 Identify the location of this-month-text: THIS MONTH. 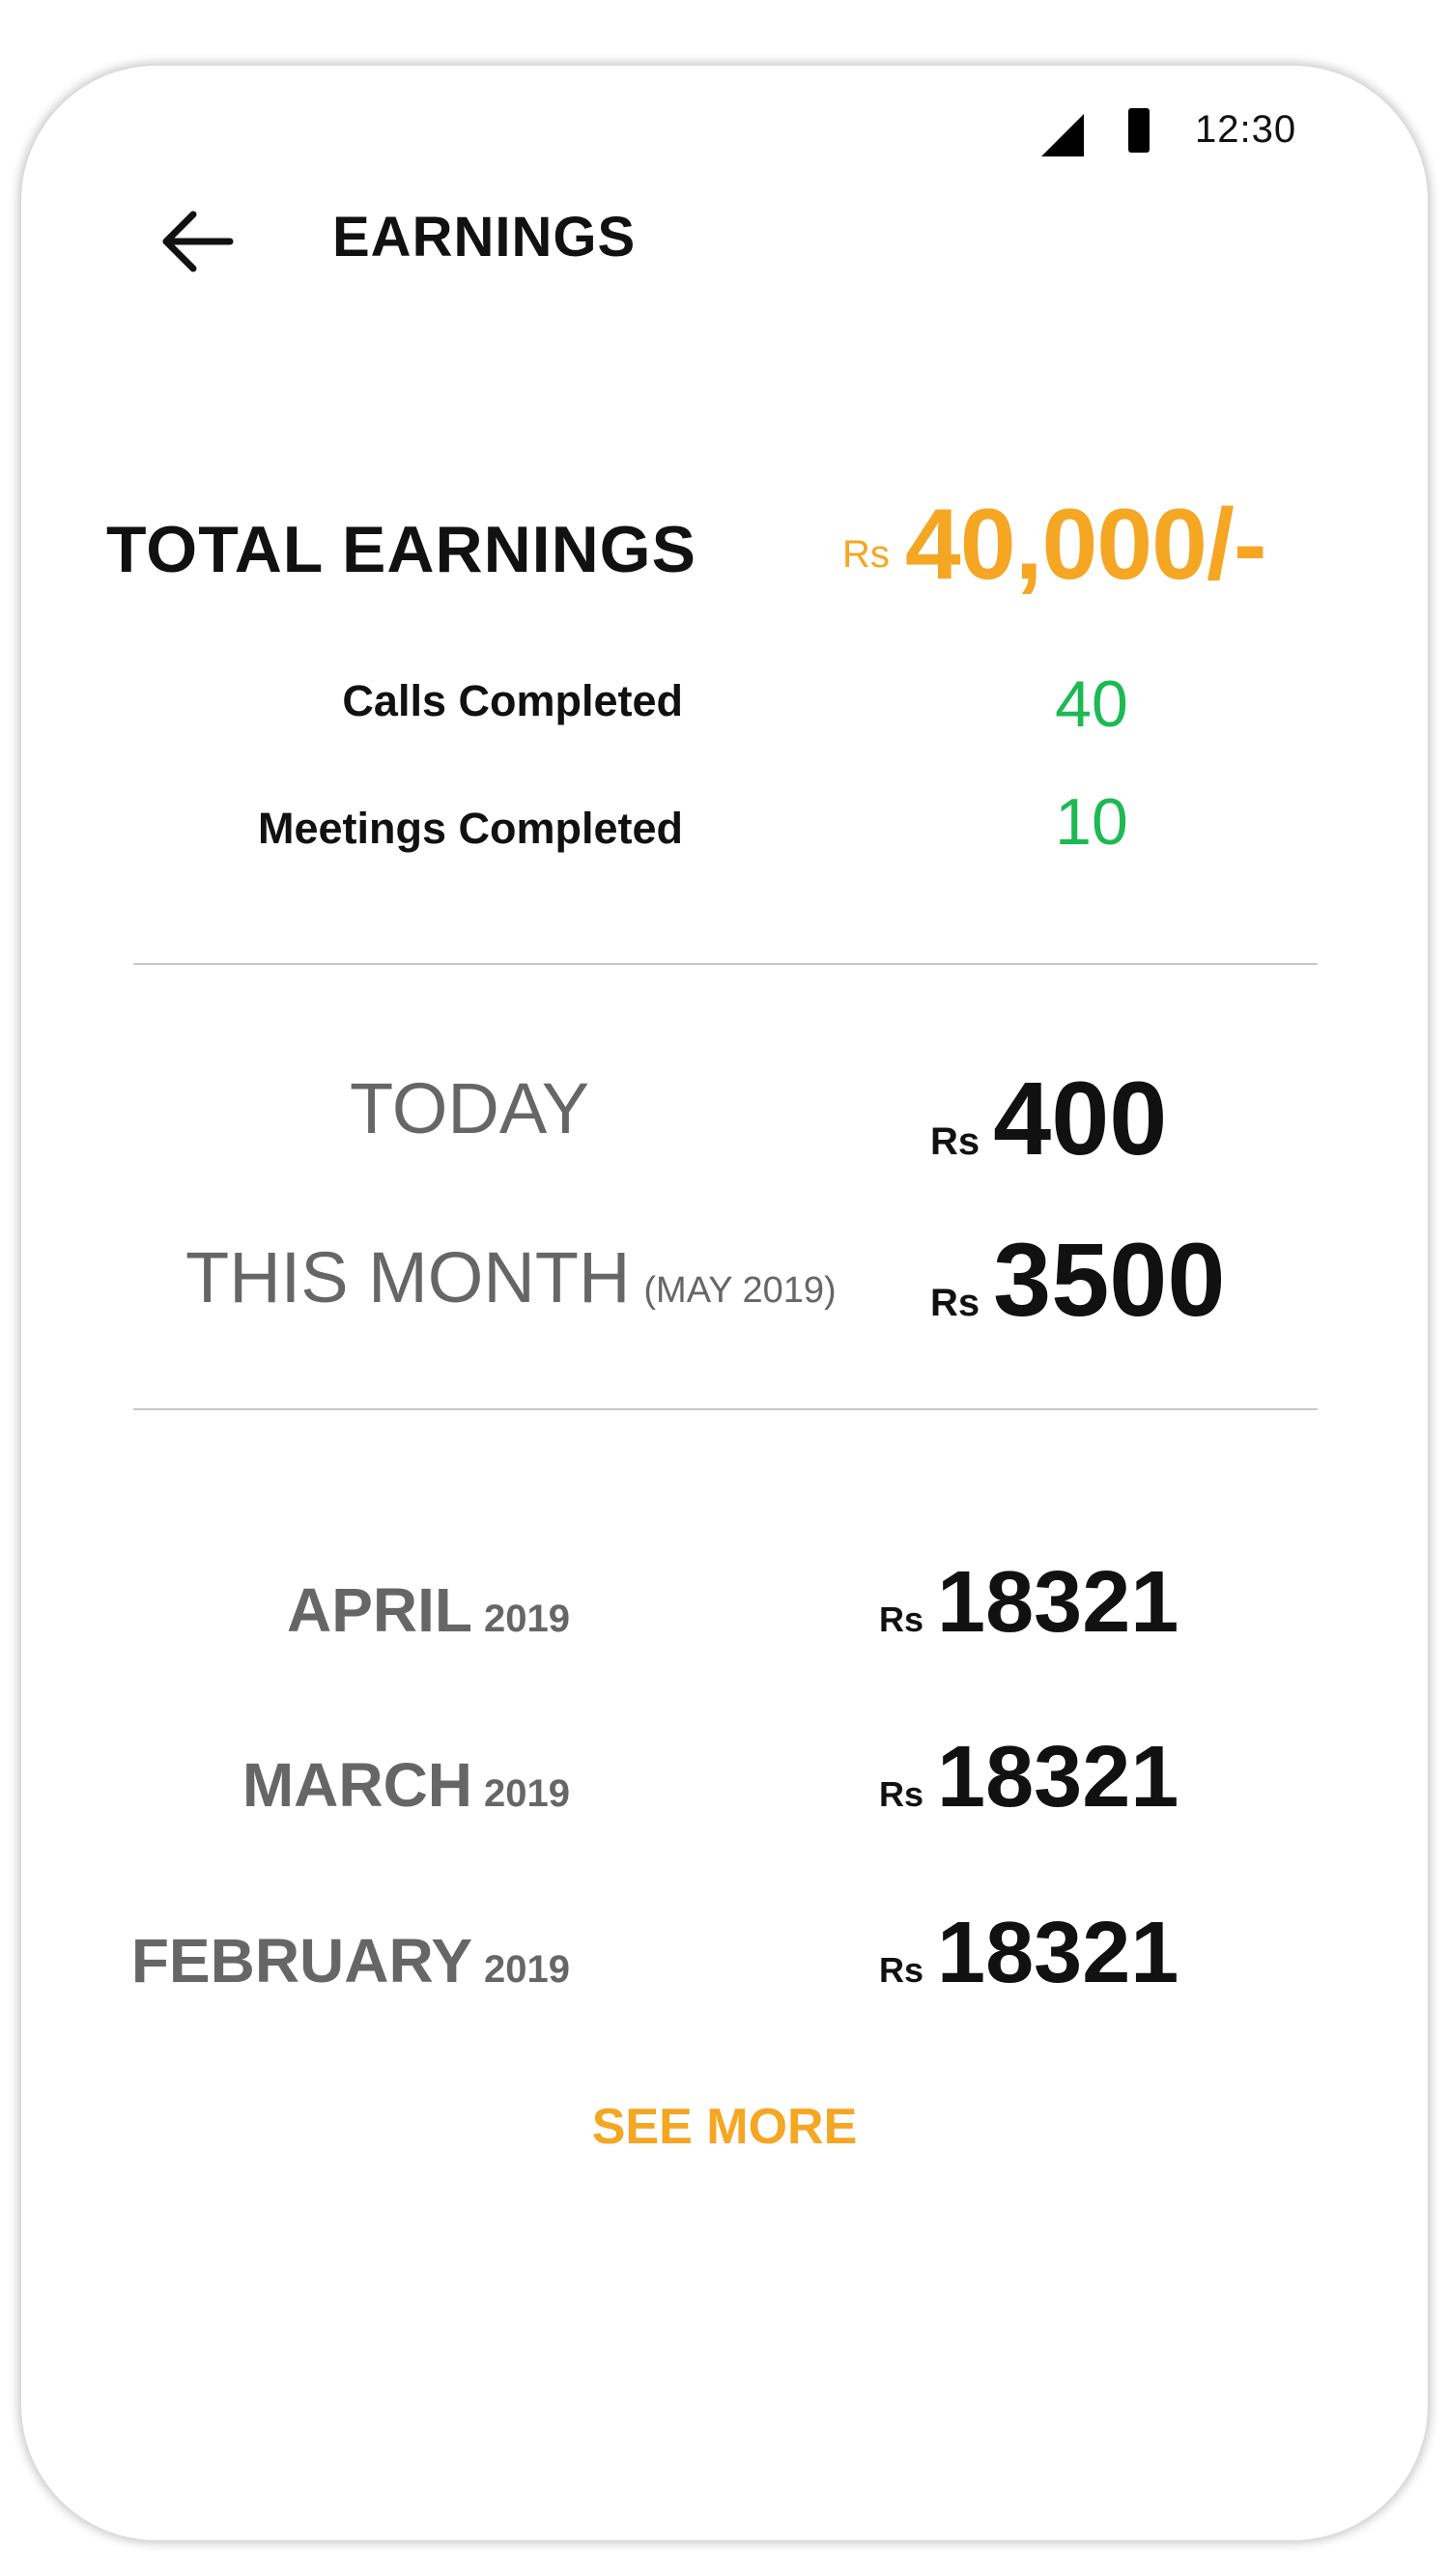
(408, 1277).